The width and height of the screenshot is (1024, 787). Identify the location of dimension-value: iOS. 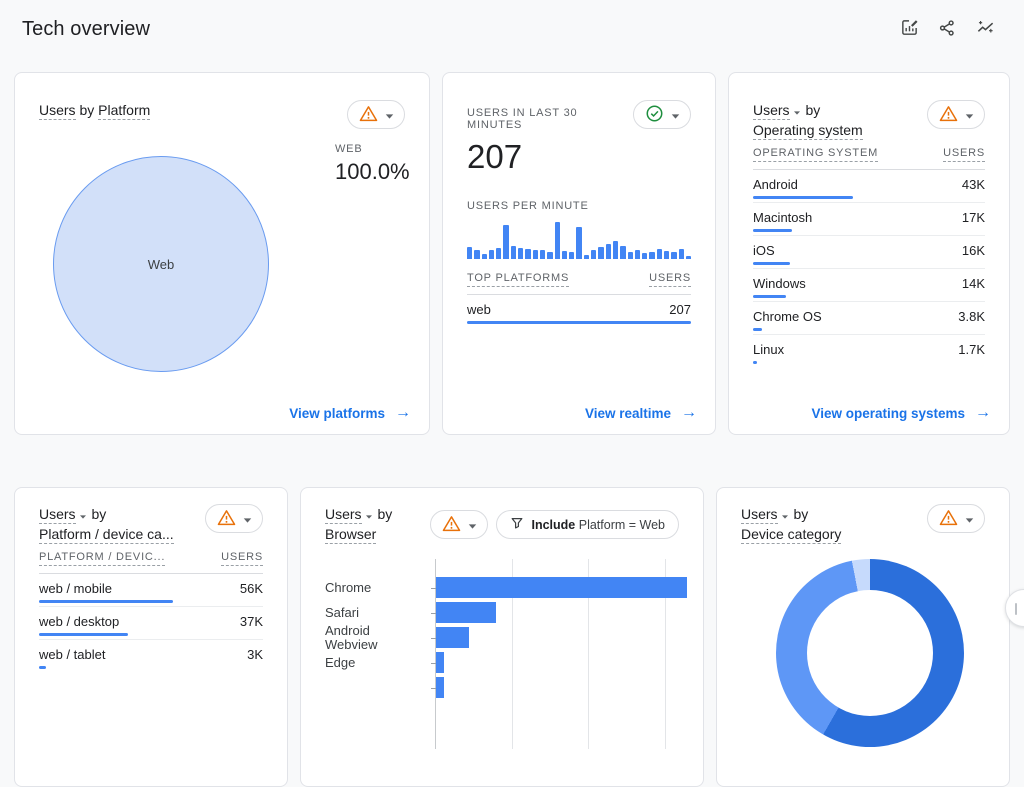
(764, 250).